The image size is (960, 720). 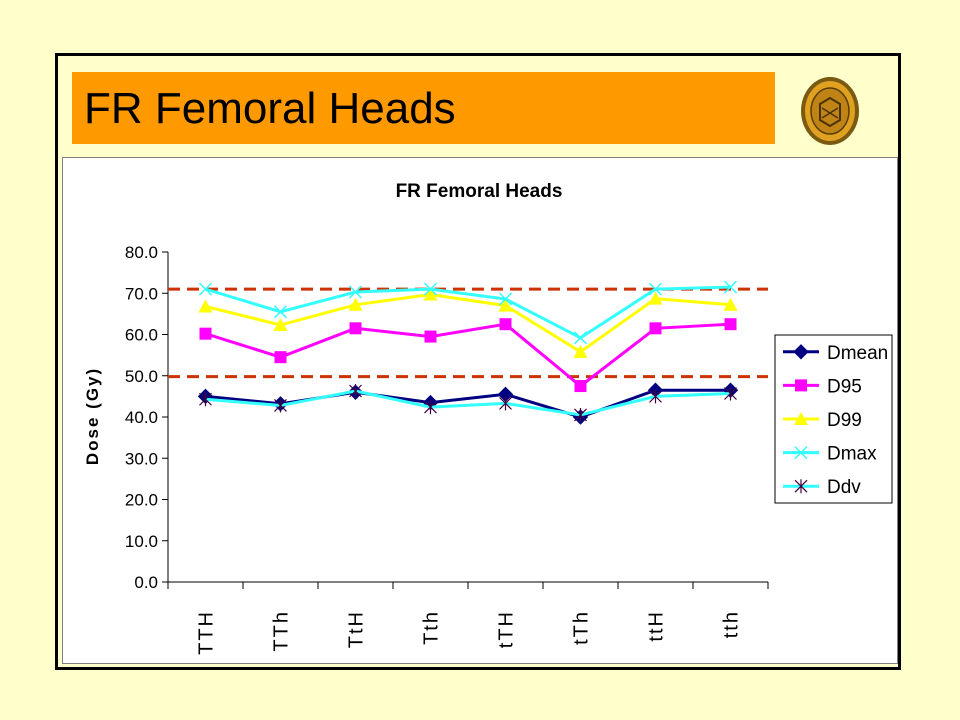 I want to click on legend-label: Dmax, so click(x=852, y=454).